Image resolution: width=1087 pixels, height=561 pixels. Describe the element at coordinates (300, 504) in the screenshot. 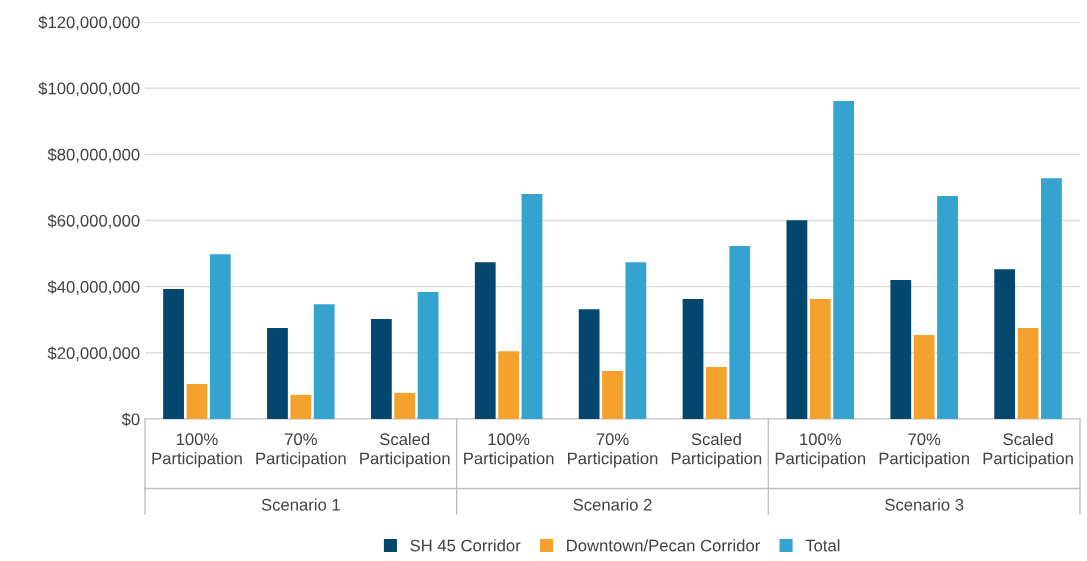

I see `text: Scenario 1` at that location.